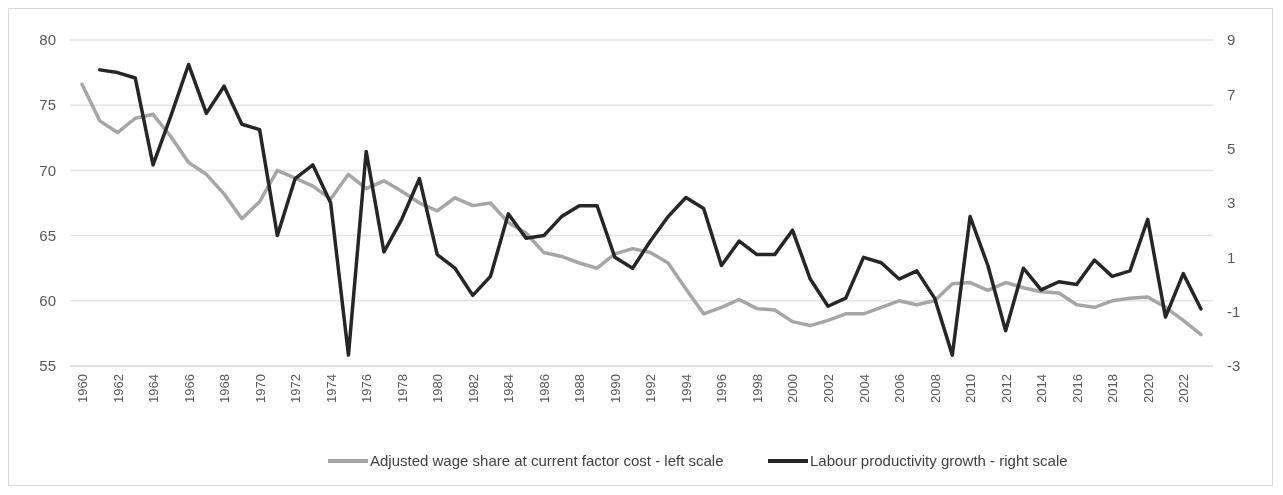 The height and width of the screenshot is (495, 1283). What do you see at coordinates (296, 388) in the screenshot?
I see `x-tick-label: 1972` at bounding box center [296, 388].